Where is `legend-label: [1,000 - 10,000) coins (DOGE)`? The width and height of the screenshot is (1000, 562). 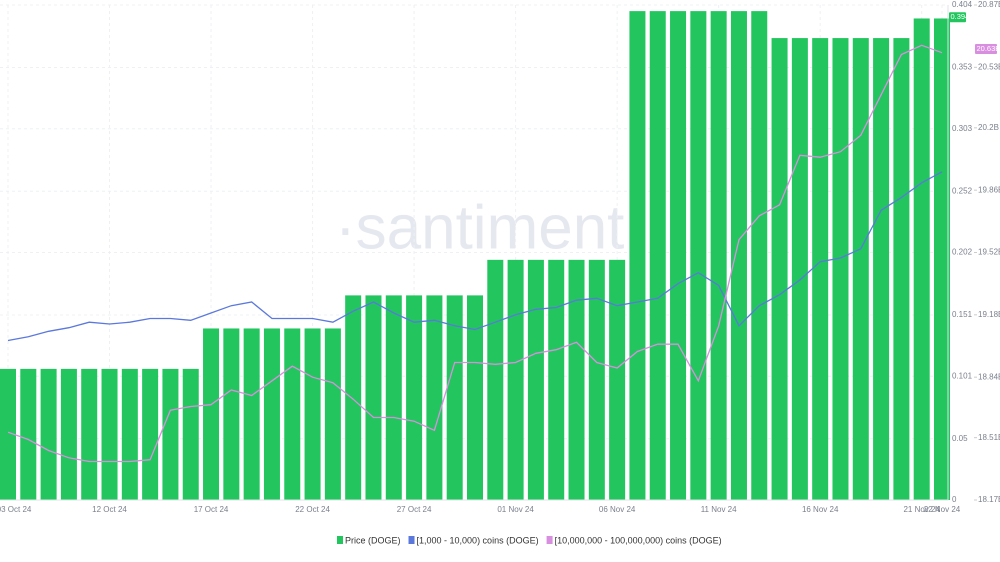 legend-label: [1,000 - 10,000) coins (DOGE) is located at coordinates (478, 540).